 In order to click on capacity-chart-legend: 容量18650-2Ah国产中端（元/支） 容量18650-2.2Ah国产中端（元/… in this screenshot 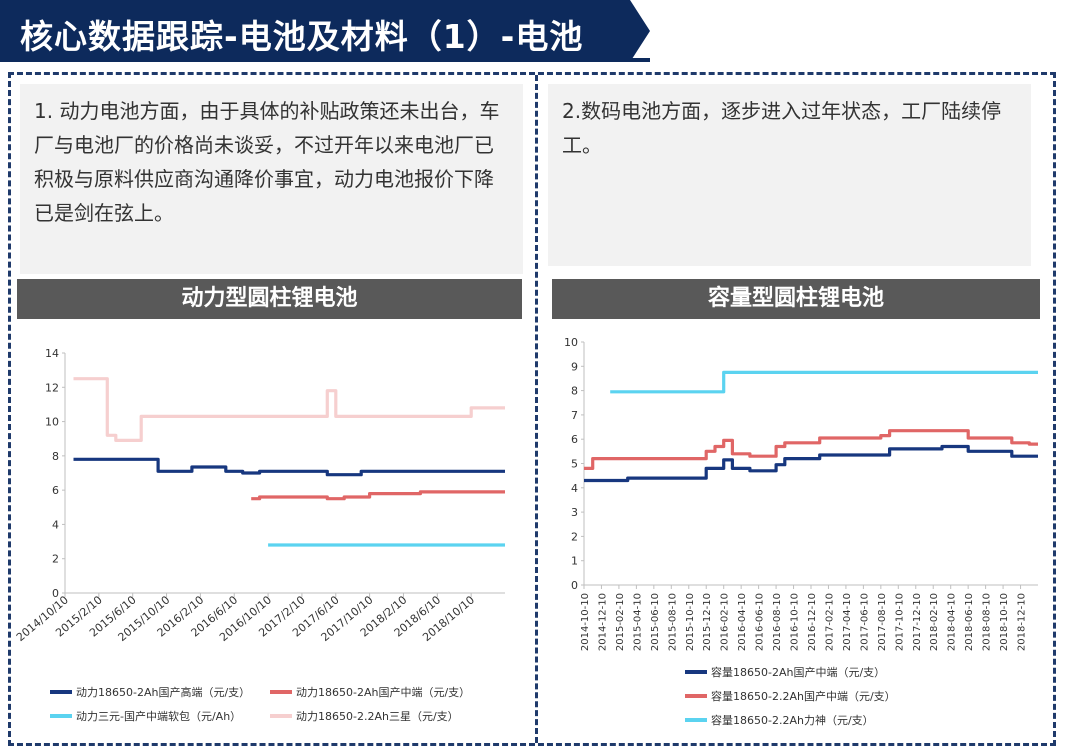, I will do `click(855, 699)`.